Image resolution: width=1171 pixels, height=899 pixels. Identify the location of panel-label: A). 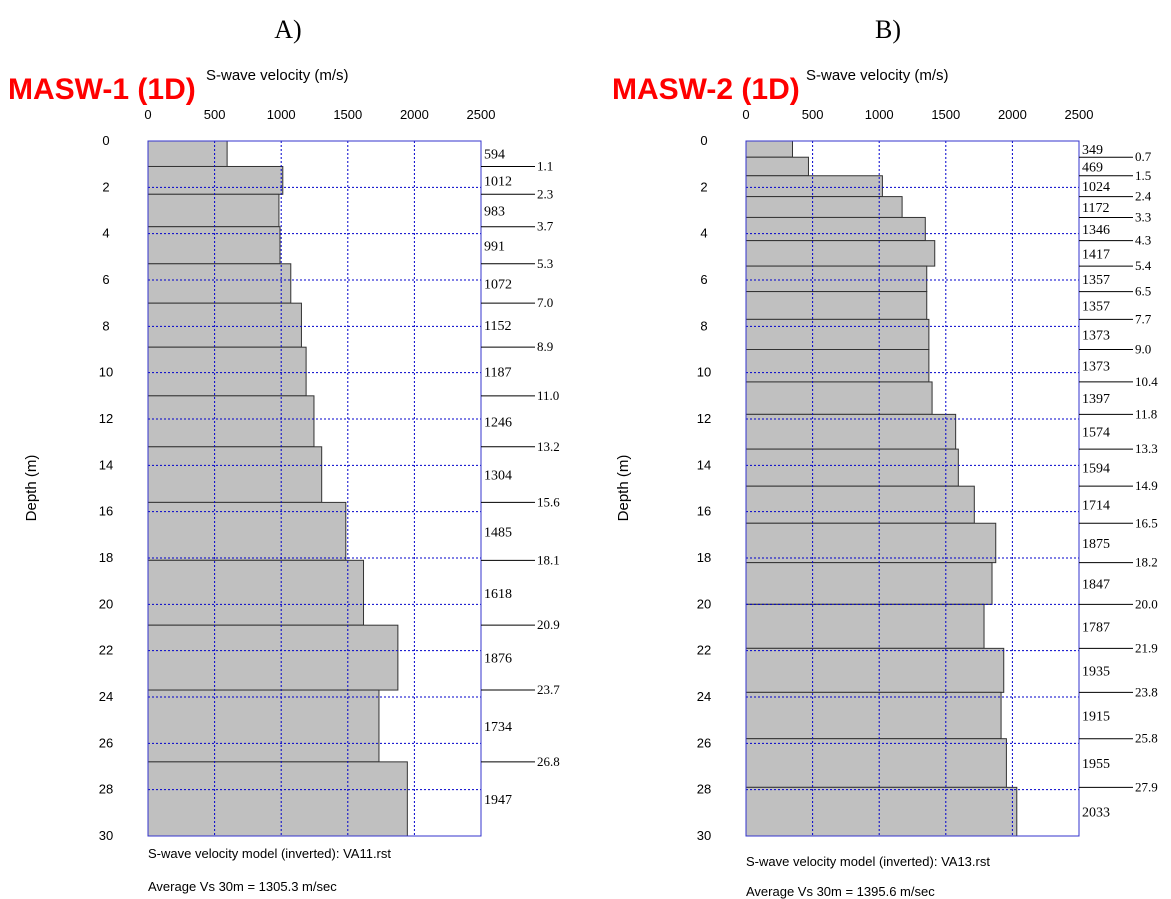
(287, 29).